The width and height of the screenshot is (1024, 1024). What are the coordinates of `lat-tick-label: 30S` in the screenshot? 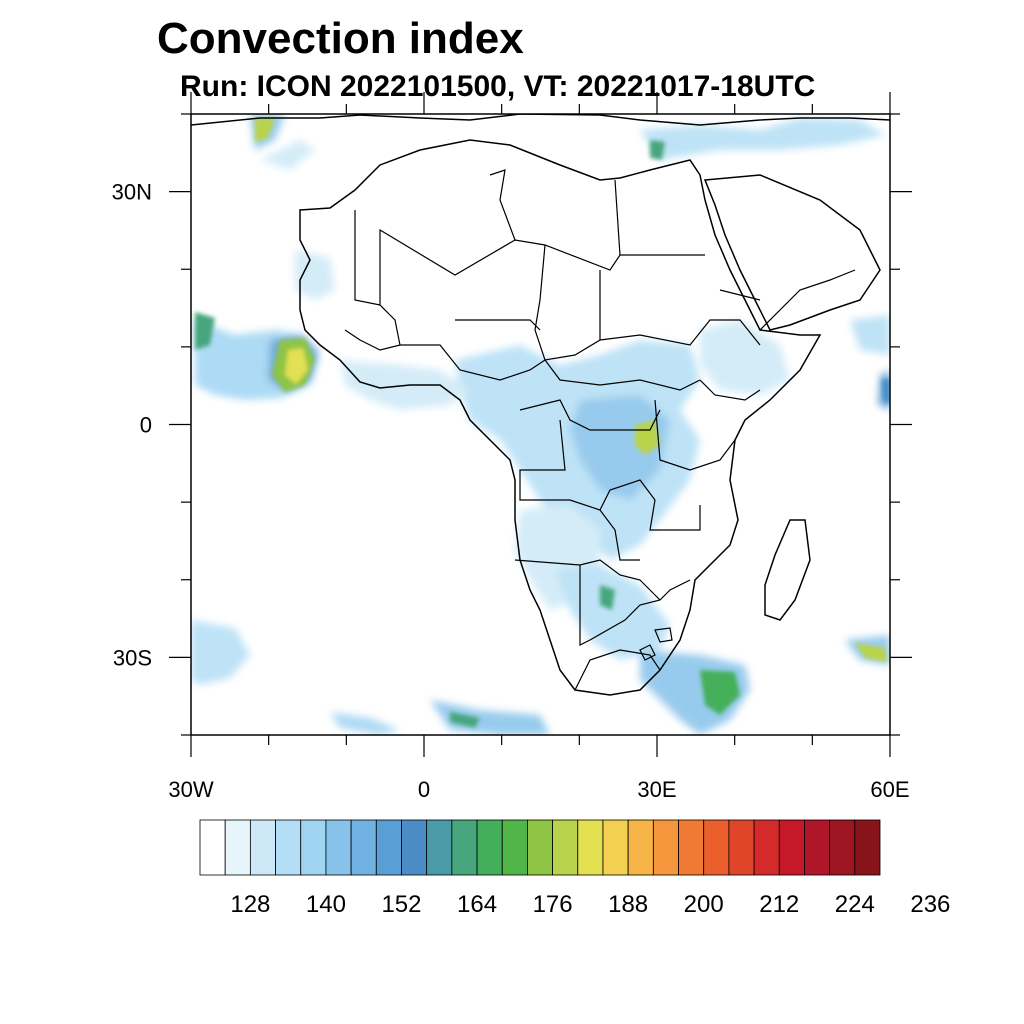 It's located at (132, 657).